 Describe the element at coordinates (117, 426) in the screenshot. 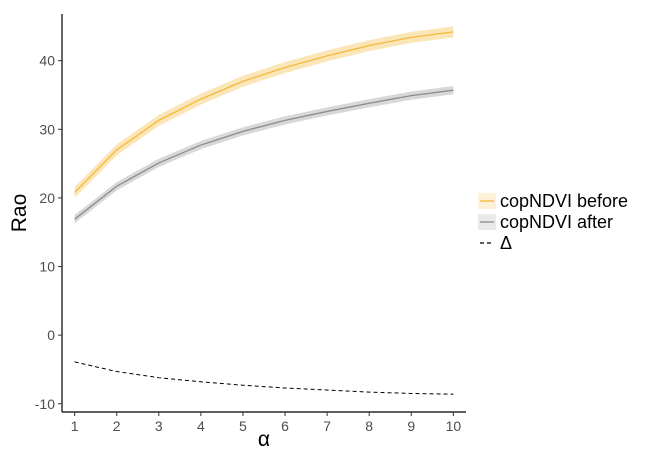

I see `x-tick-label: 2` at that location.